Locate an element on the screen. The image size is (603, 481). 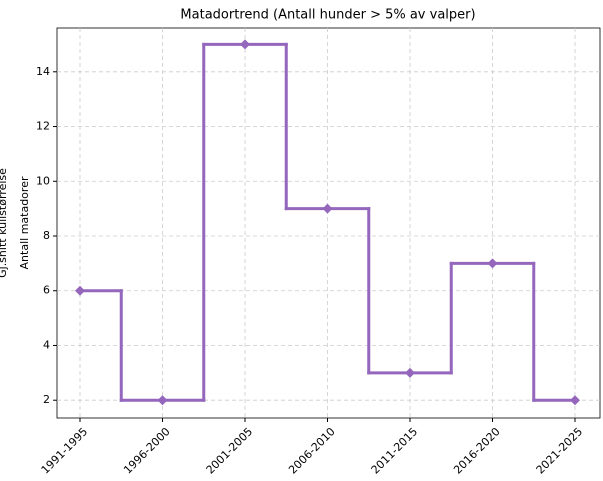
x-tick-label: 2001-2005 is located at coordinates (230, 451).